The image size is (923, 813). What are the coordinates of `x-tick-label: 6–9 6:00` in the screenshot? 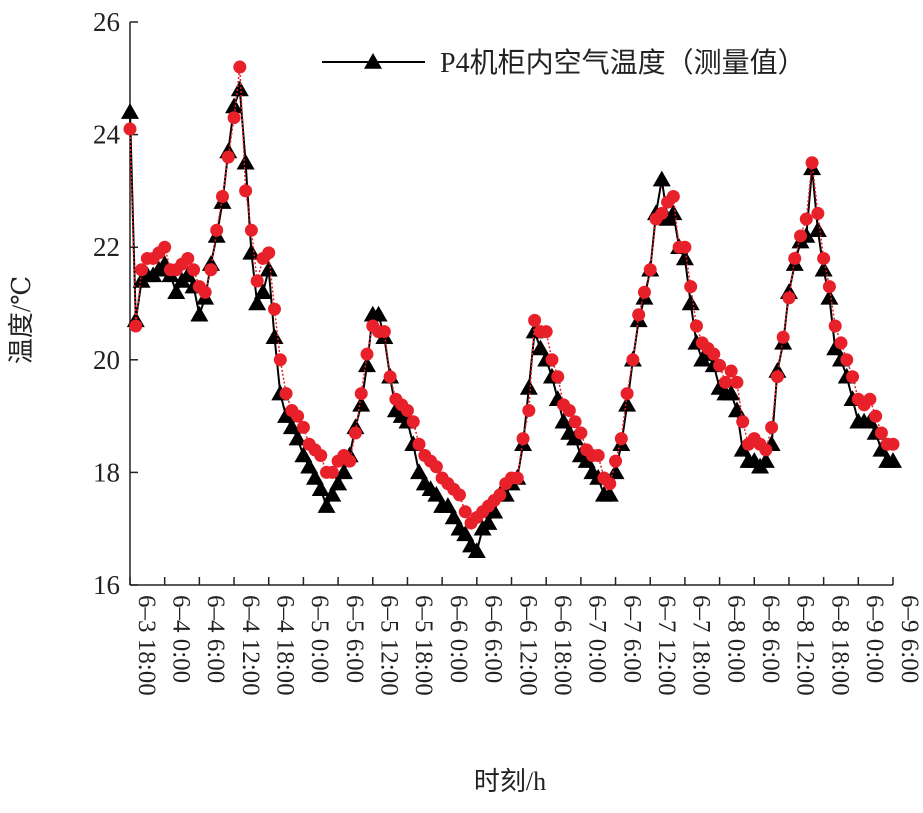 It's located at (909, 639).